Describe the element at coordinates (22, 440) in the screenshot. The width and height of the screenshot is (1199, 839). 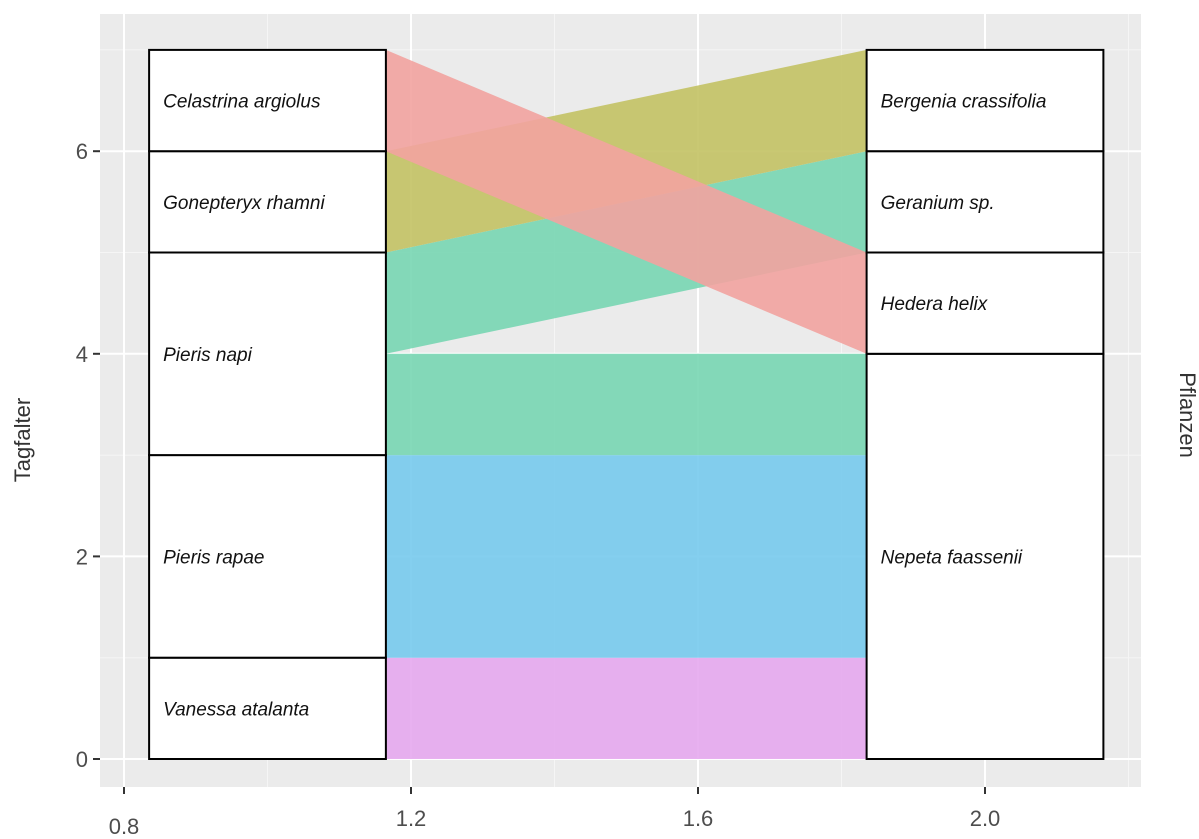
I see `y-axis-title: Tagfalter` at that location.